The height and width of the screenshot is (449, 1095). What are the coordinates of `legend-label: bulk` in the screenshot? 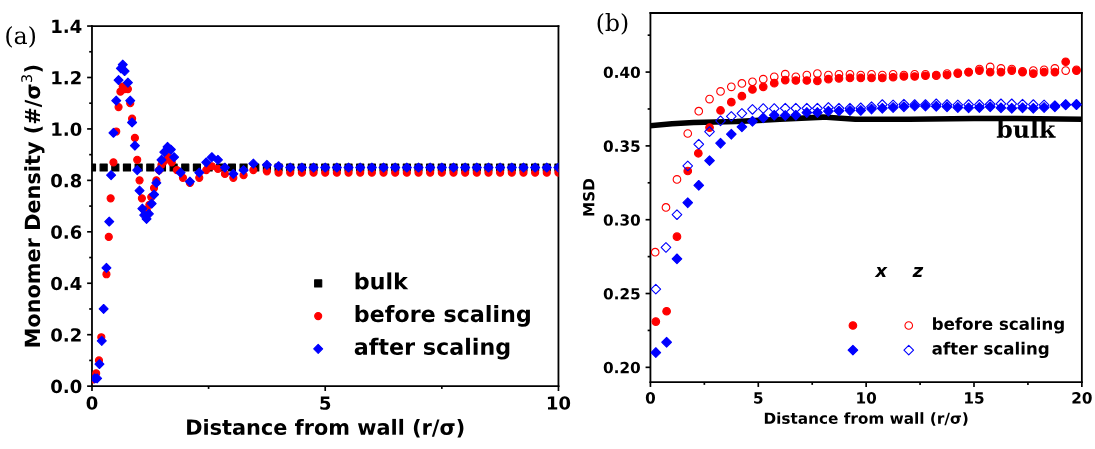 It's located at (382, 281).